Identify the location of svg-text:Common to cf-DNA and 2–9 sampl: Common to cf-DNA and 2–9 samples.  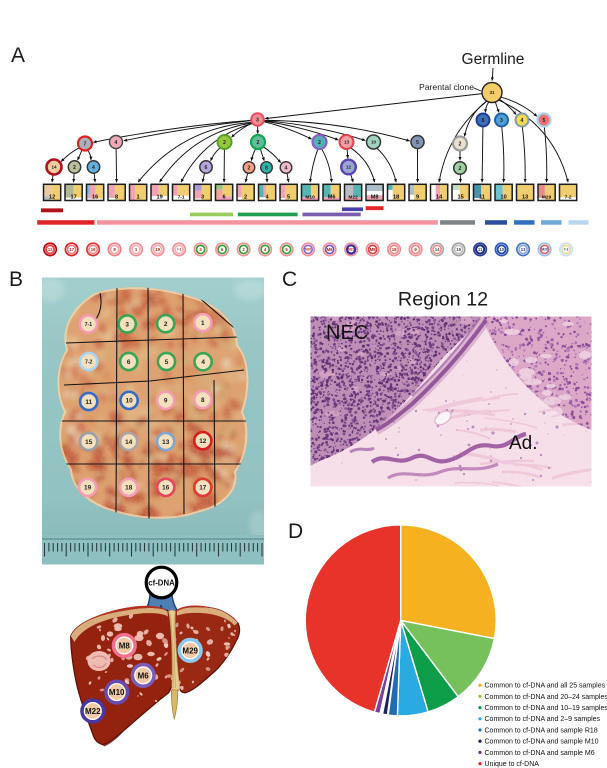
(543, 719).